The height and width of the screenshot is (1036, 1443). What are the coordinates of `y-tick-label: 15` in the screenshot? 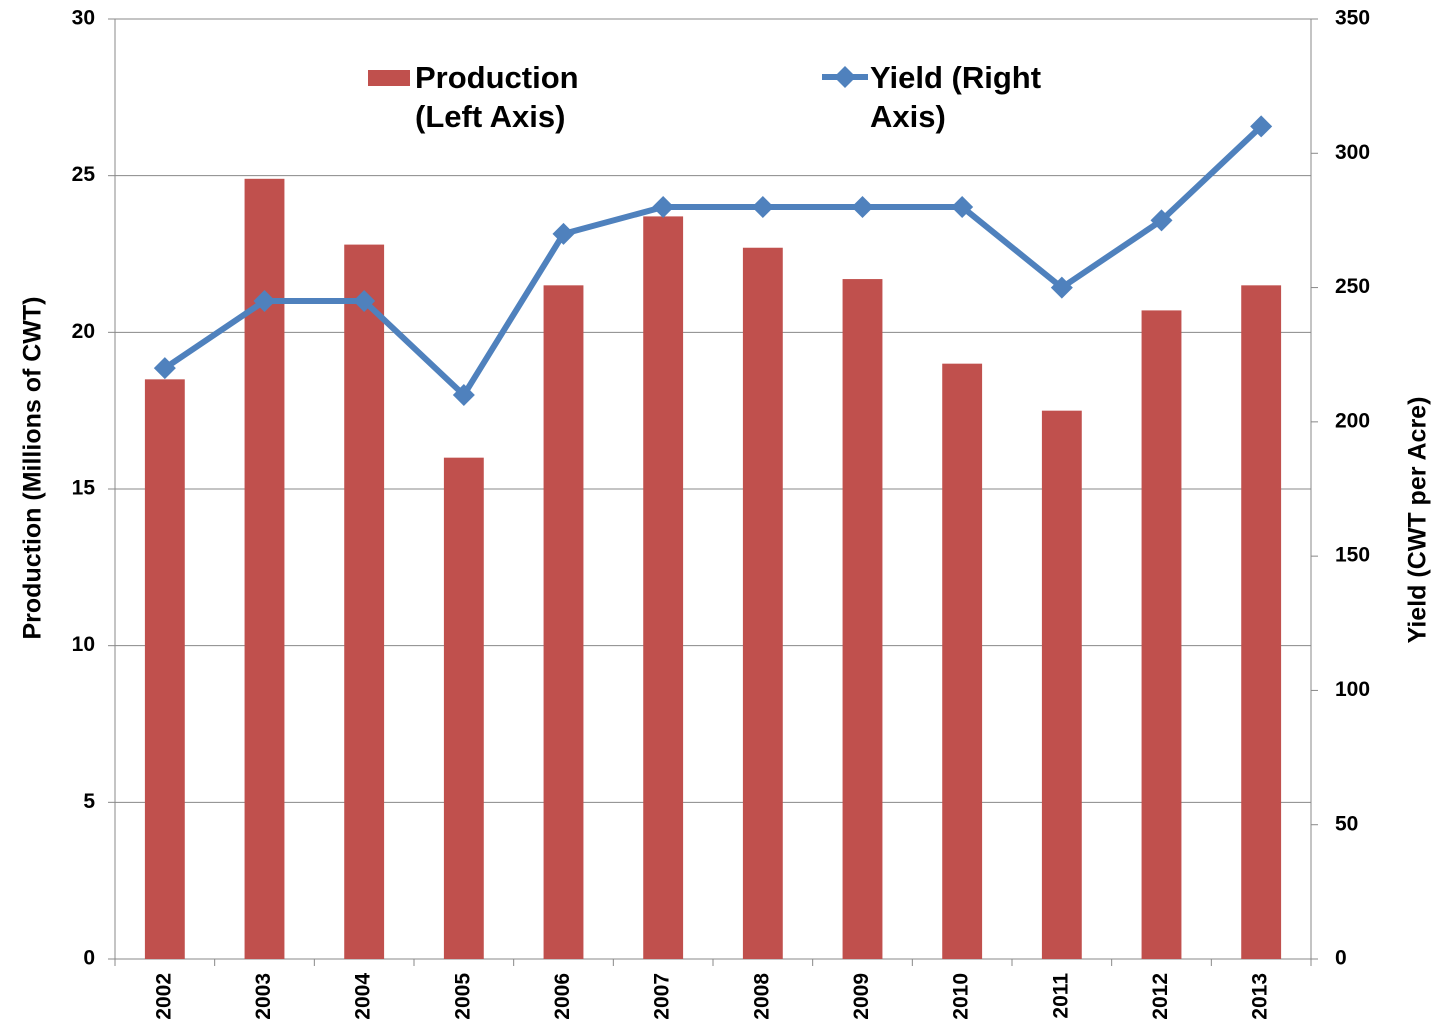 It's located at (84, 488).